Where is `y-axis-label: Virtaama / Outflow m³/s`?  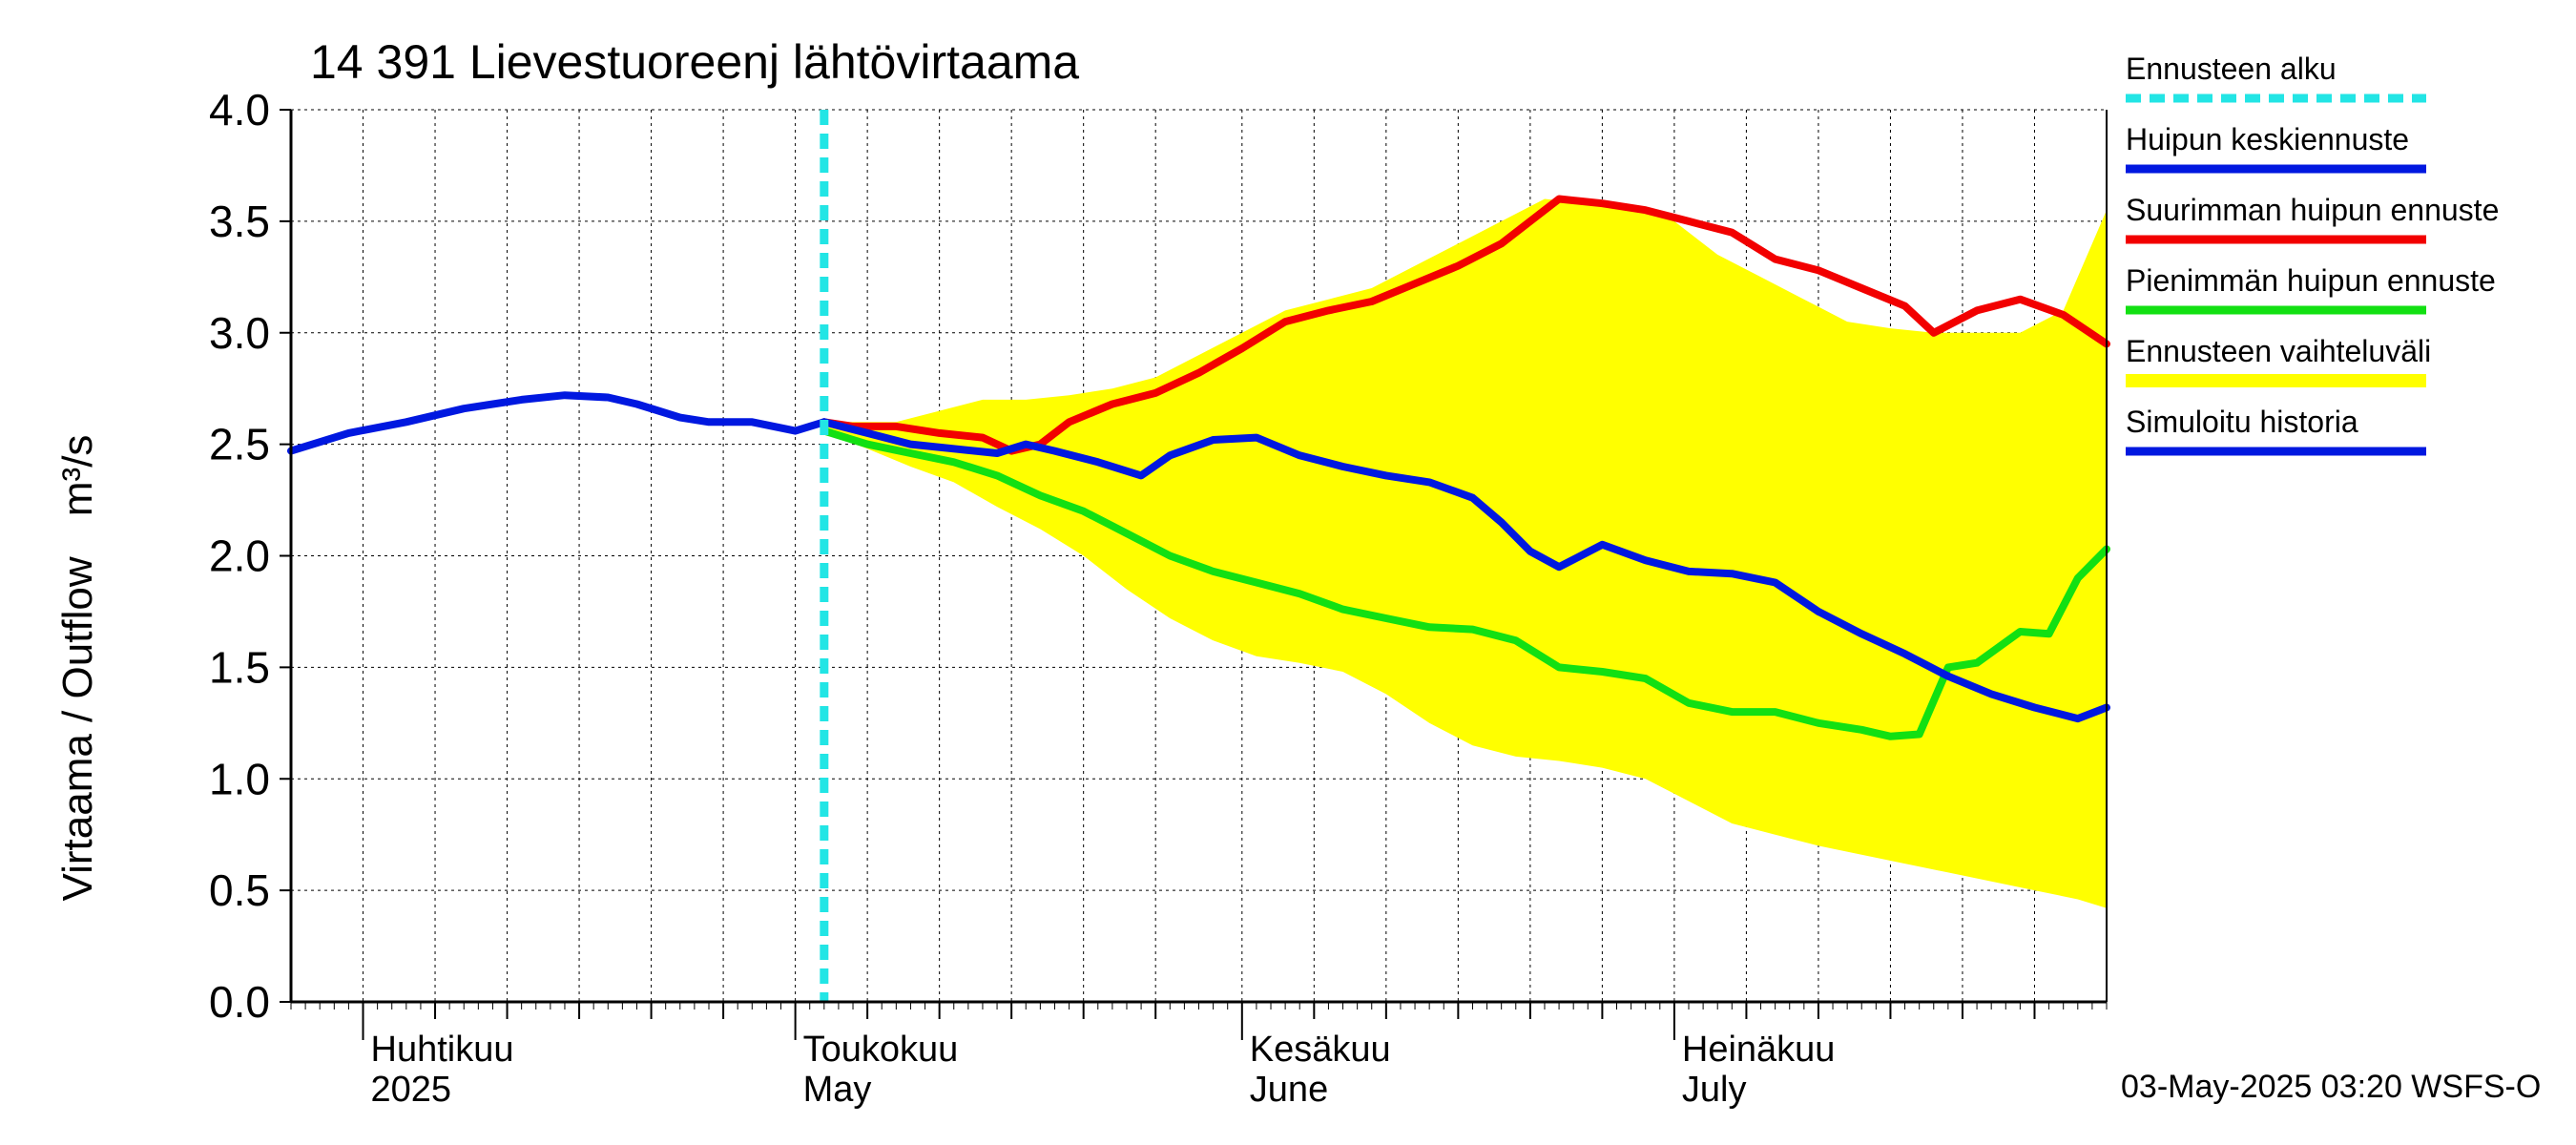 y-axis-label: Virtaama / Outflow m³/s is located at coordinates (77, 668).